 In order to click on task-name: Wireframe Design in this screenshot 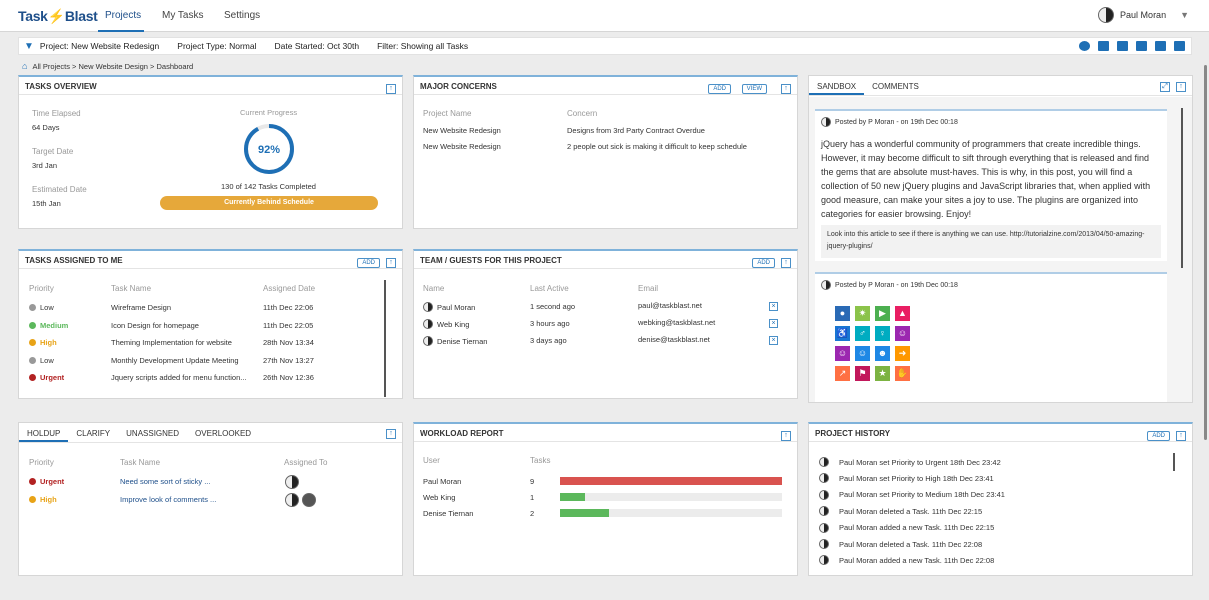, I will do `click(141, 307)`.